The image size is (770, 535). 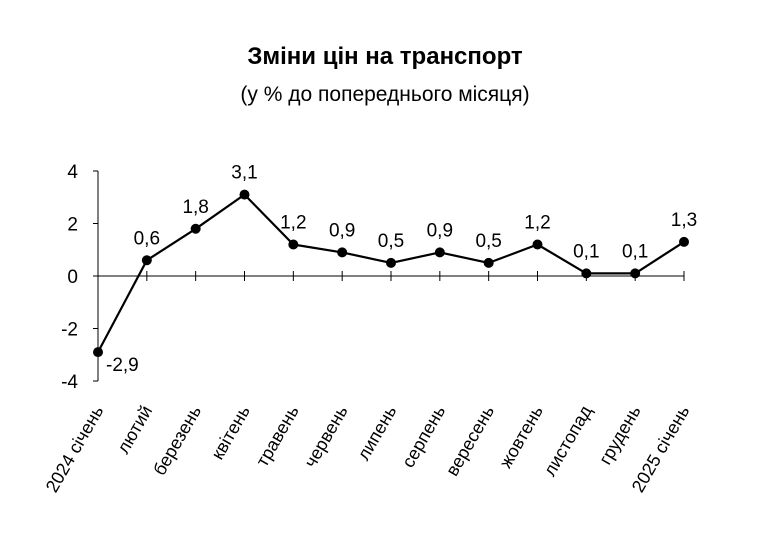 What do you see at coordinates (470, 440) in the screenshot?
I see `x-tick-label: вересень` at bounding box center [470, 440].